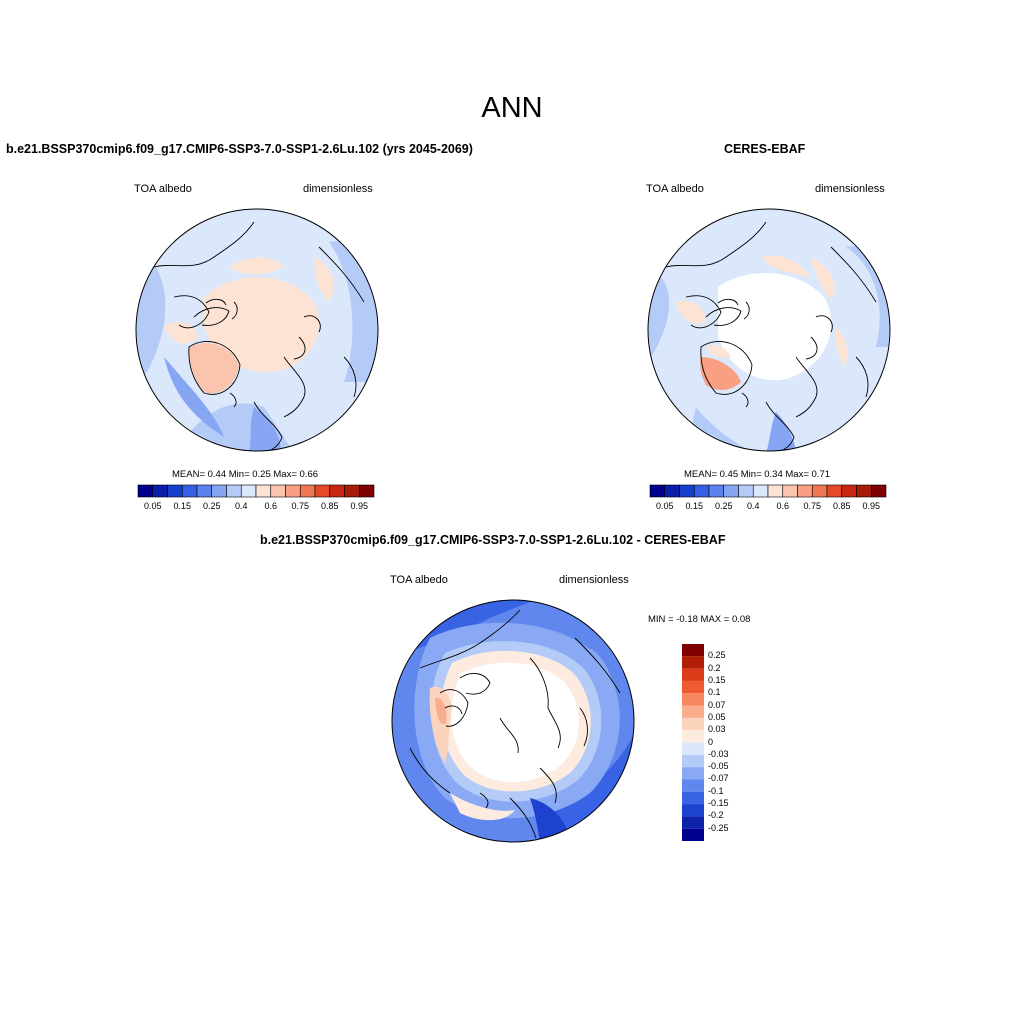 This screenshot has height=1024, width=1024. Describe the element at coordinates (699, 619) in the screenshot. I see `diff-stats: MIN = -0.18 MAX = 0.08` at that location.